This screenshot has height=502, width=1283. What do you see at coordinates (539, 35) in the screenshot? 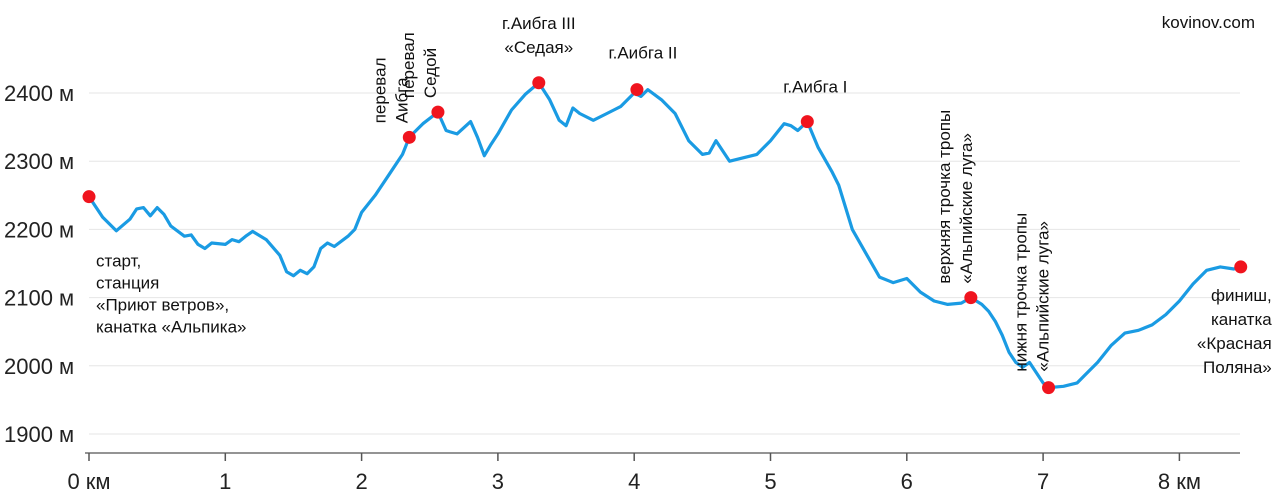
I see `waypoint-label-3: г.Аибга III «Седая»` at bounding box center [539, 35].